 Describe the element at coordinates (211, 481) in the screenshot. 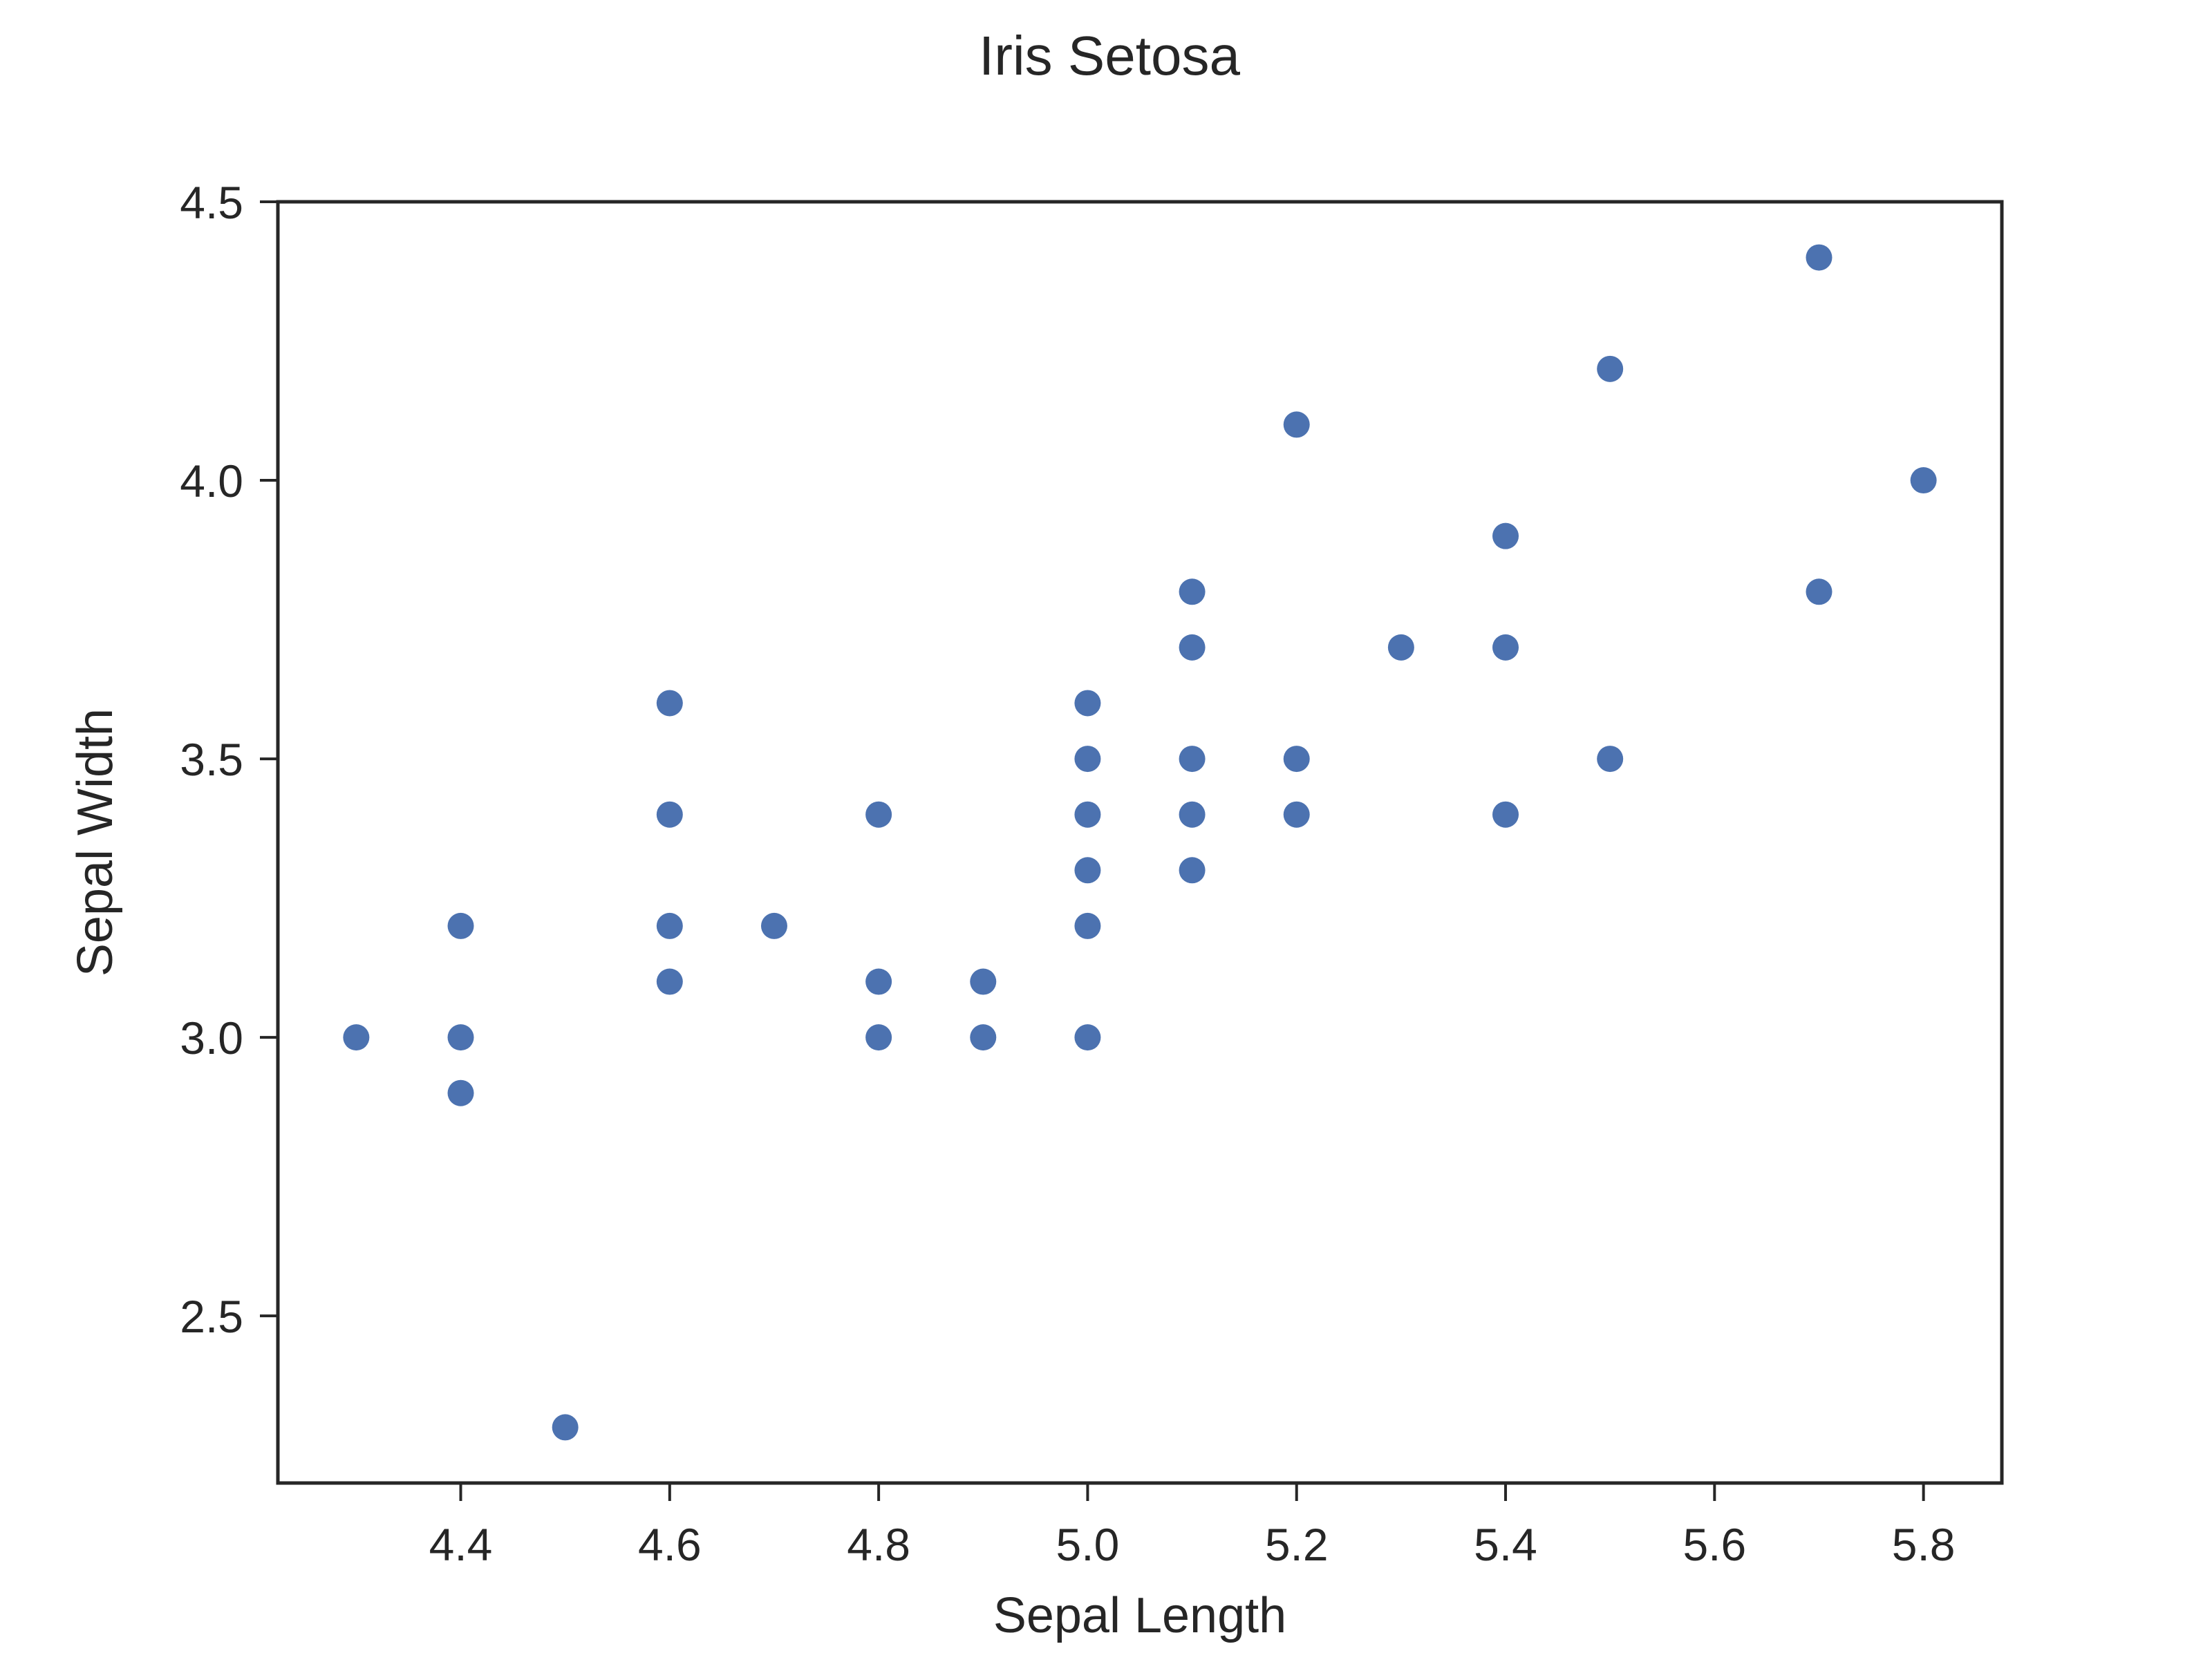

I see `y-tick-label: 4.0` at that location.